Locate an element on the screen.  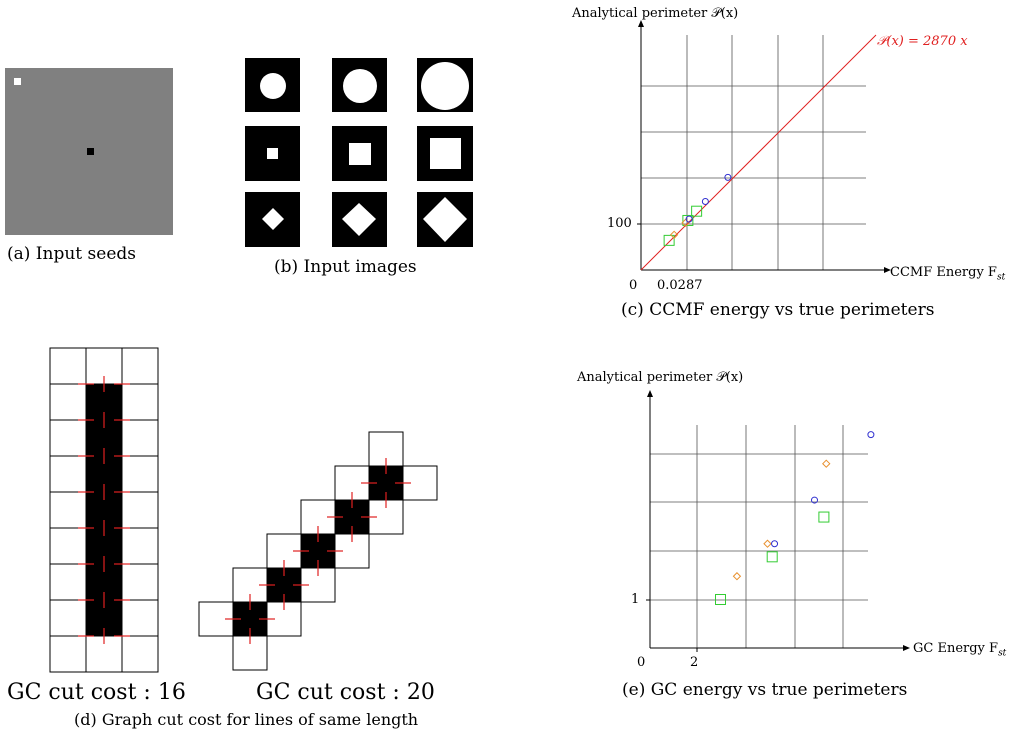
c-x-axis-sub: st is located at coordinates (1001, 277).